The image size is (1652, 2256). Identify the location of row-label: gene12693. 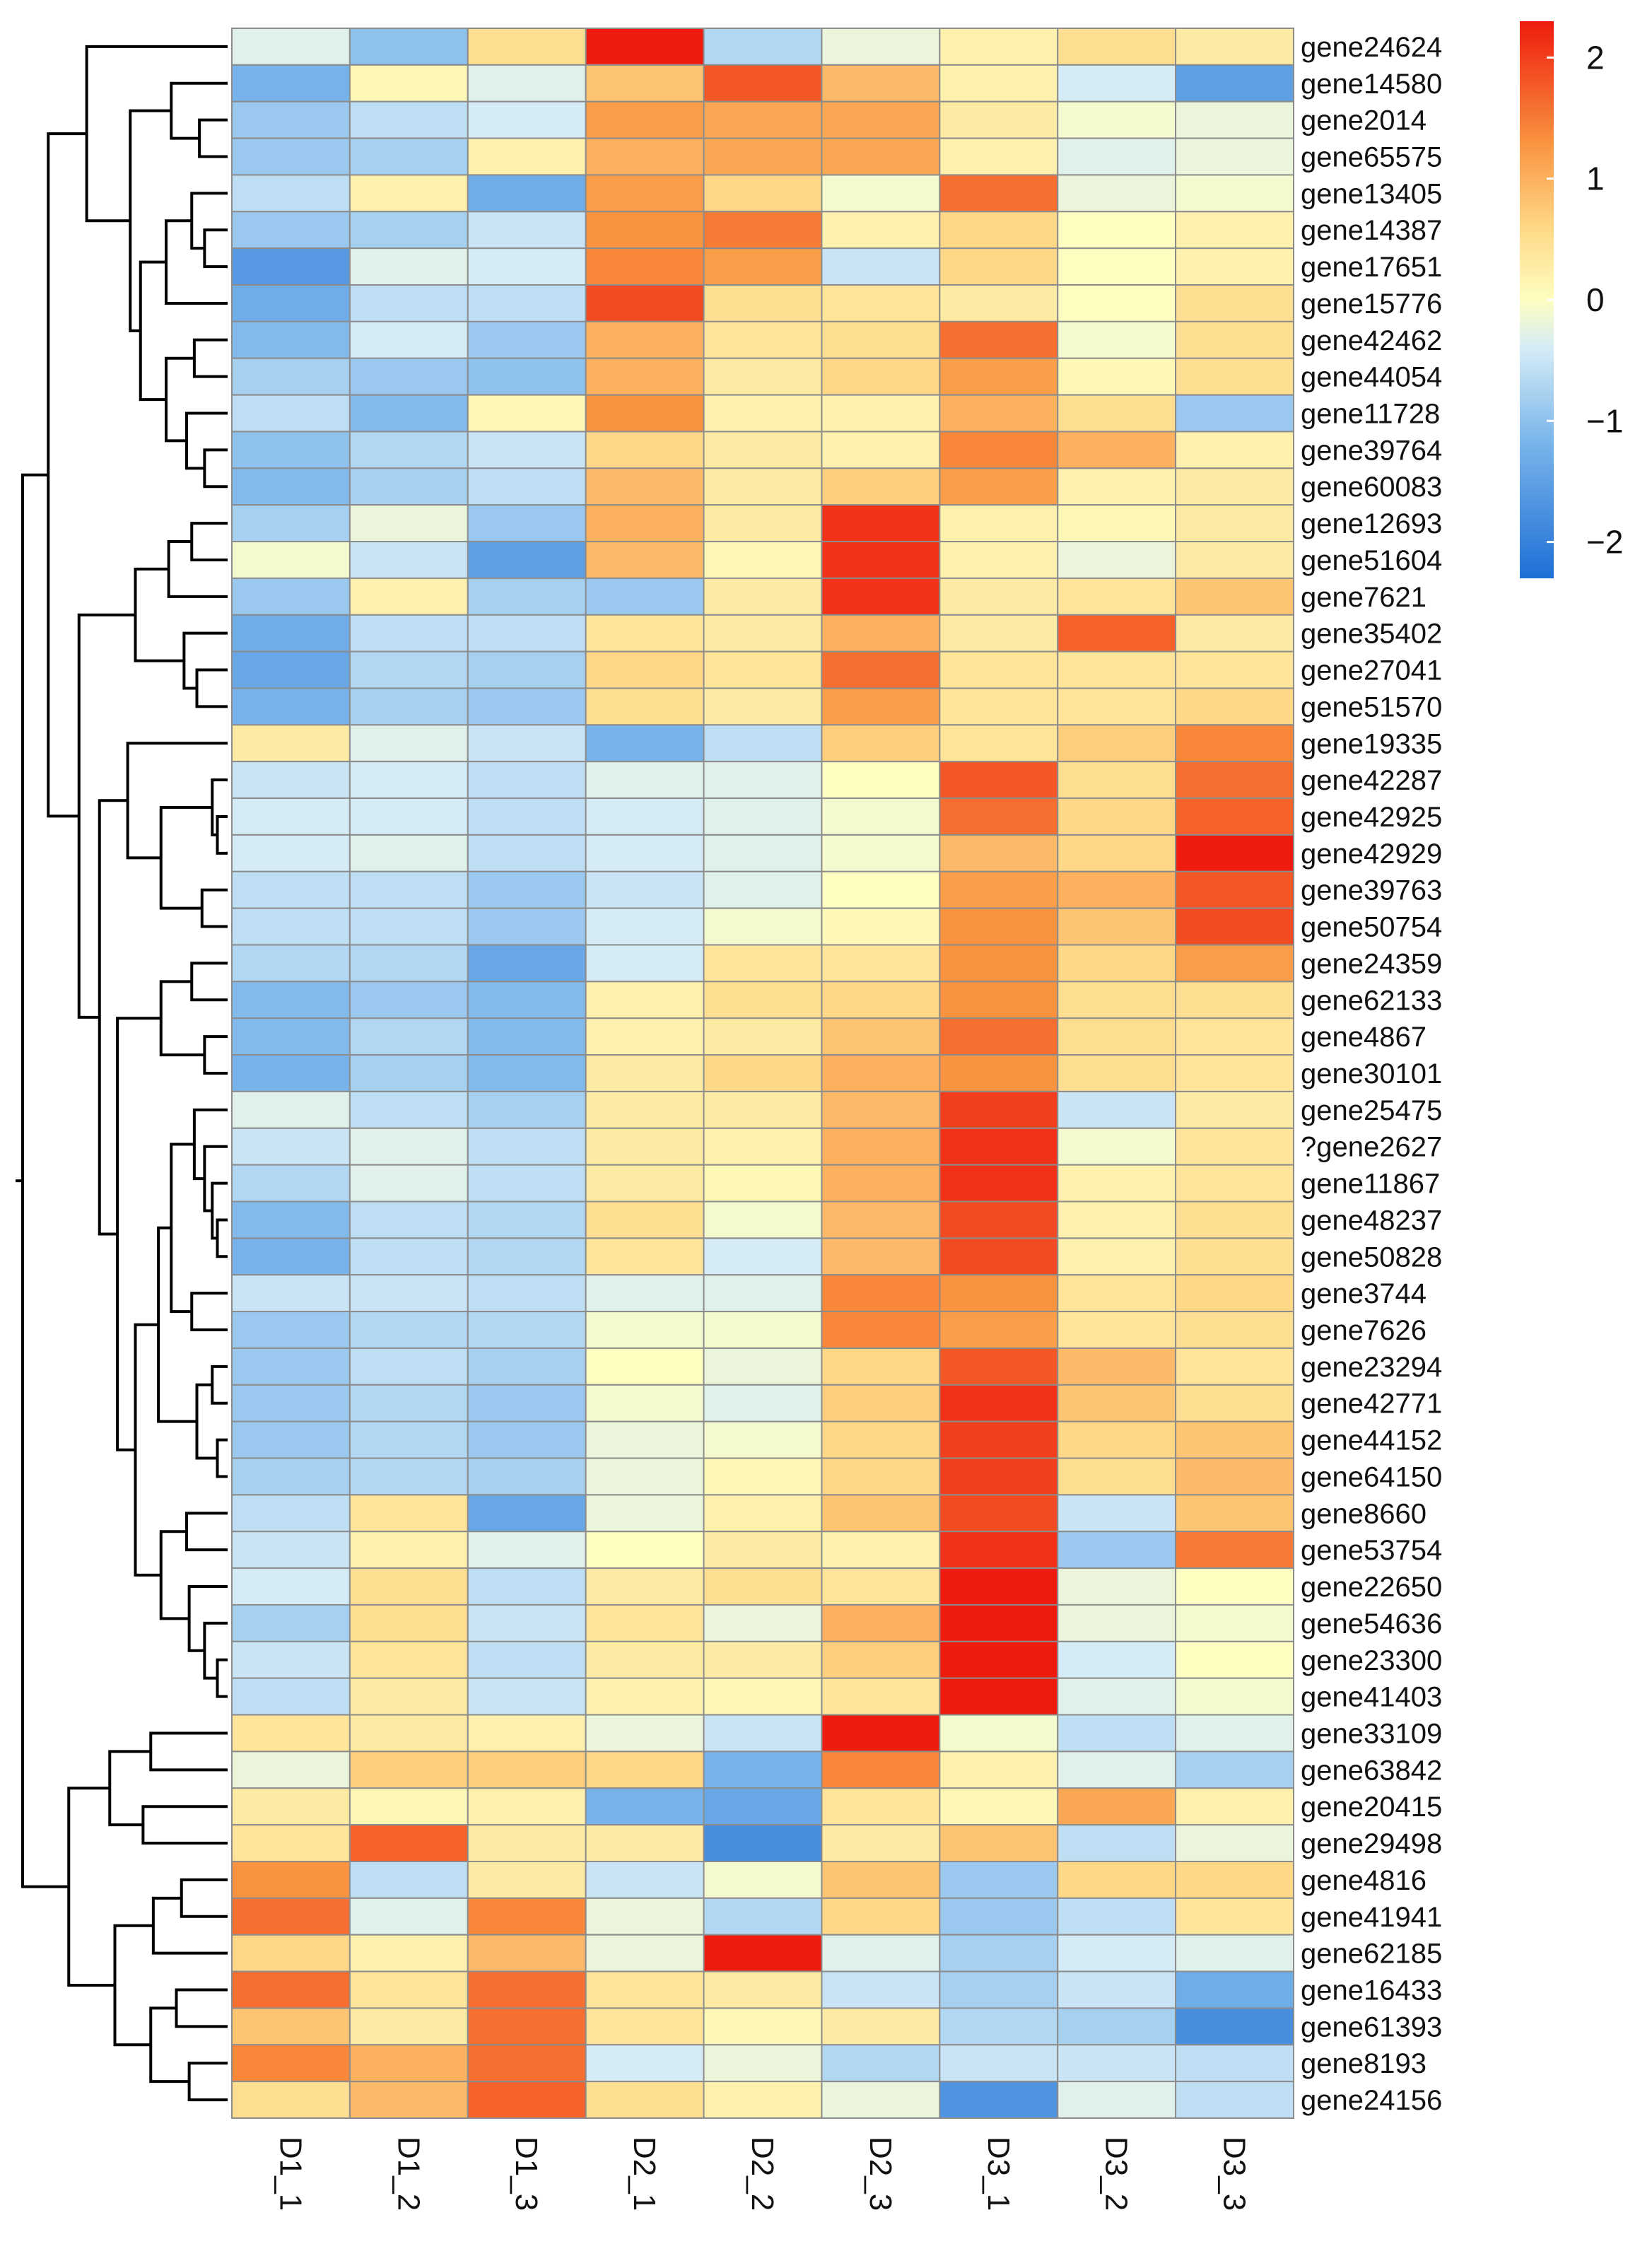
(1371, 523).